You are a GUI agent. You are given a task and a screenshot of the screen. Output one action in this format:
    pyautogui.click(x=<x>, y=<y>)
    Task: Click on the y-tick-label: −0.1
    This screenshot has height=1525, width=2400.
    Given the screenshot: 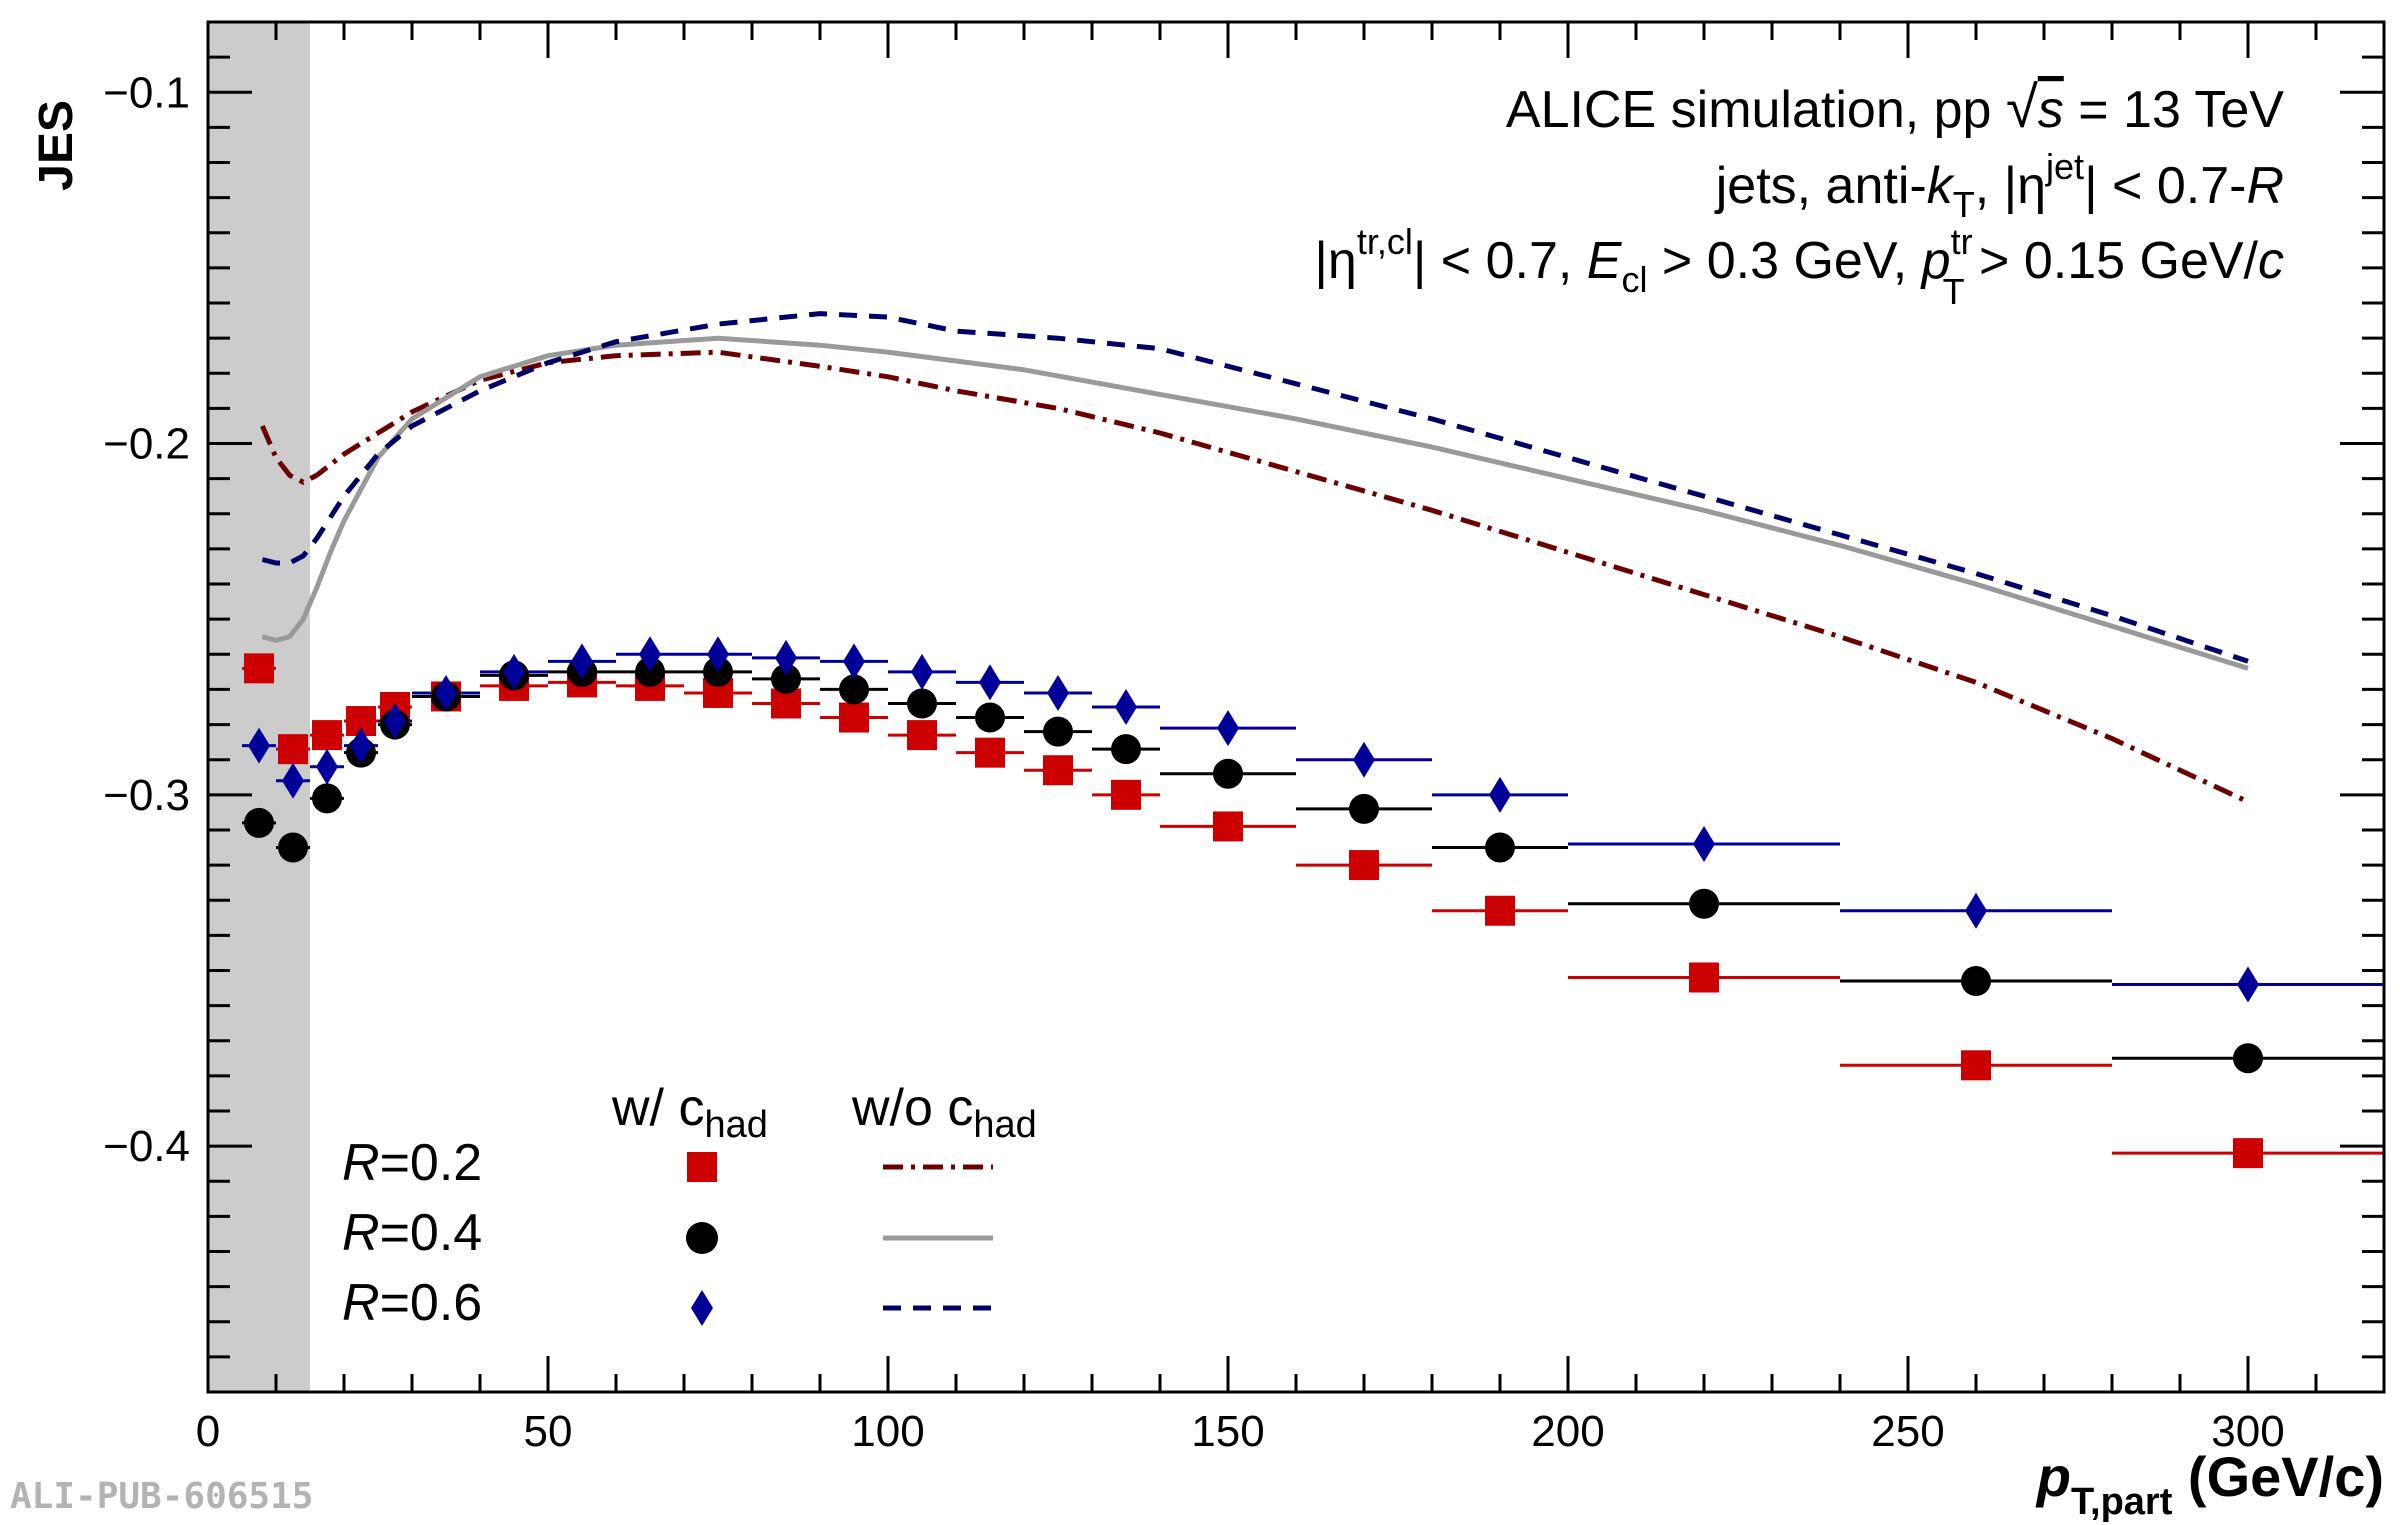 What is the action you would take?
    pyautogui.click(x=146, y=92)
    